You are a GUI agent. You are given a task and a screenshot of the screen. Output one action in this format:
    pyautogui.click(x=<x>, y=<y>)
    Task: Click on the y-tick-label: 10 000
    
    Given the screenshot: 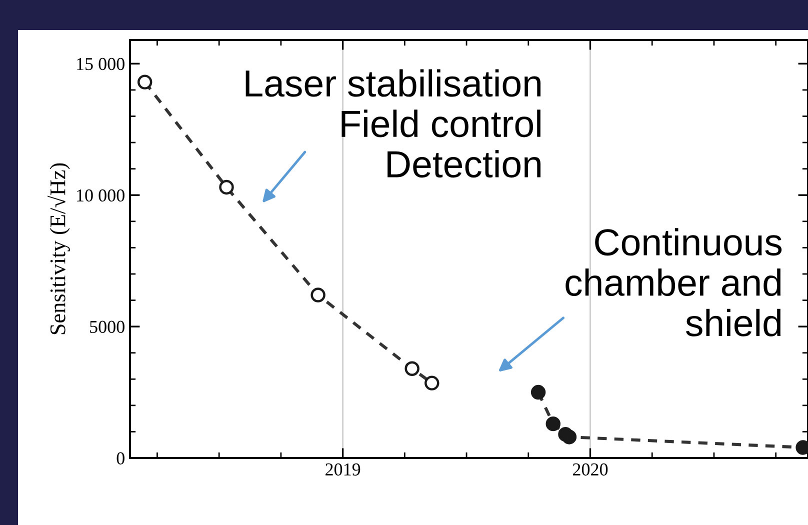 What is the action you would take?
    pyautogui.click(x=100, y=195)
    